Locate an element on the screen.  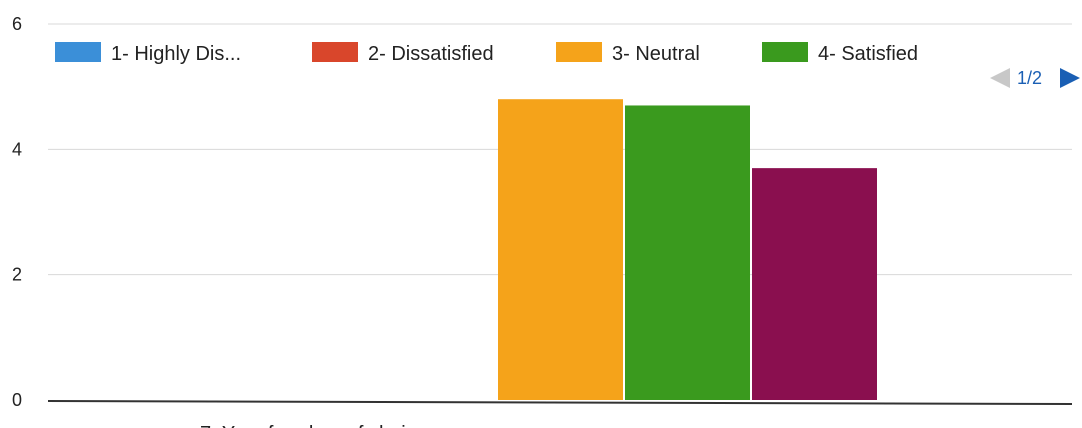
left-triangle-icon is located at coordinates (1000, 78).